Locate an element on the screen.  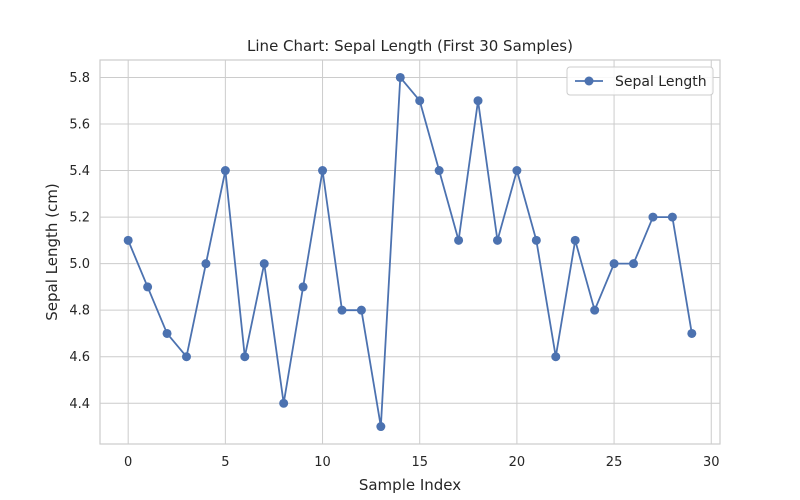
y-tick-label: 5.0 is located at coordinates (79, 264).